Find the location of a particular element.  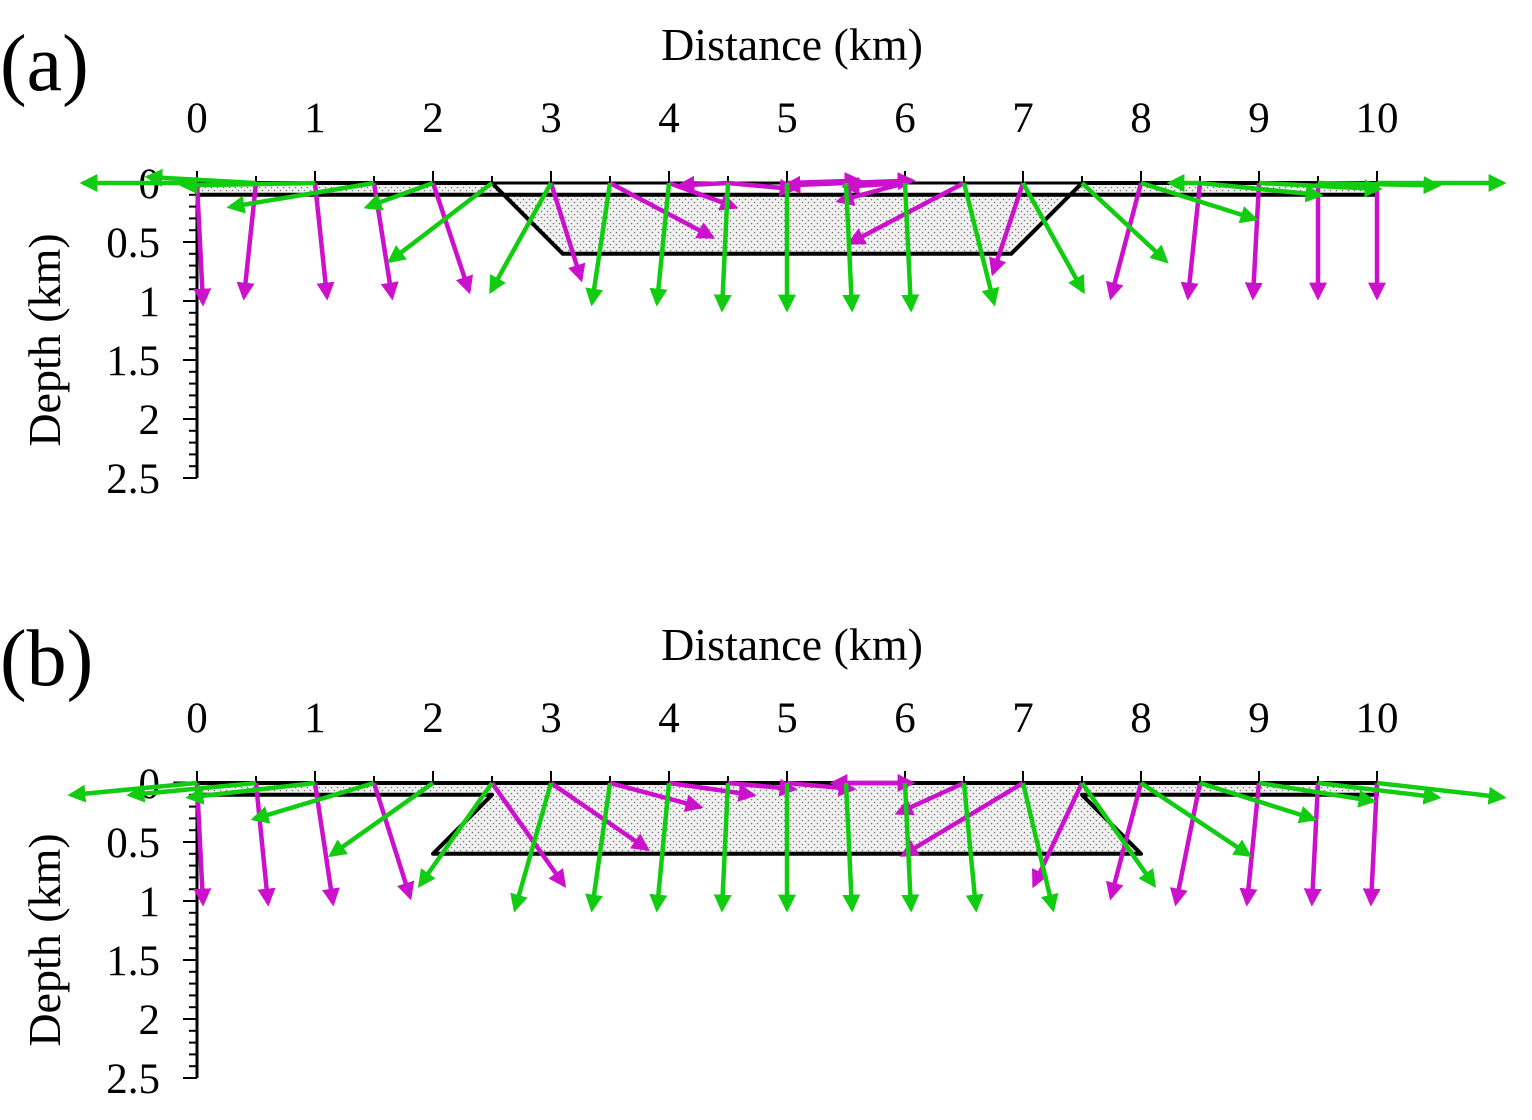

panel-label: (a) is located at coordinates (44, 64).